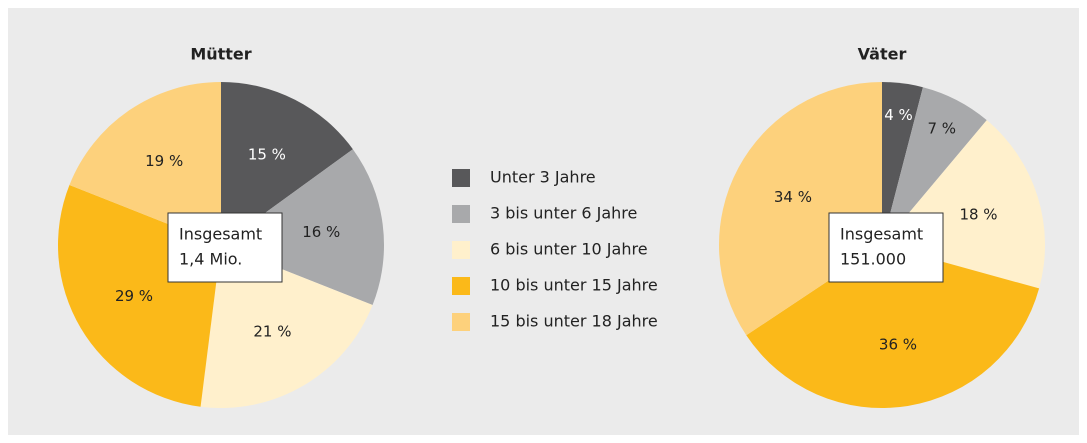  Describe the element at coordinates (272, 331) in the screenshot. I see `slice-label: 21 %` at that location.